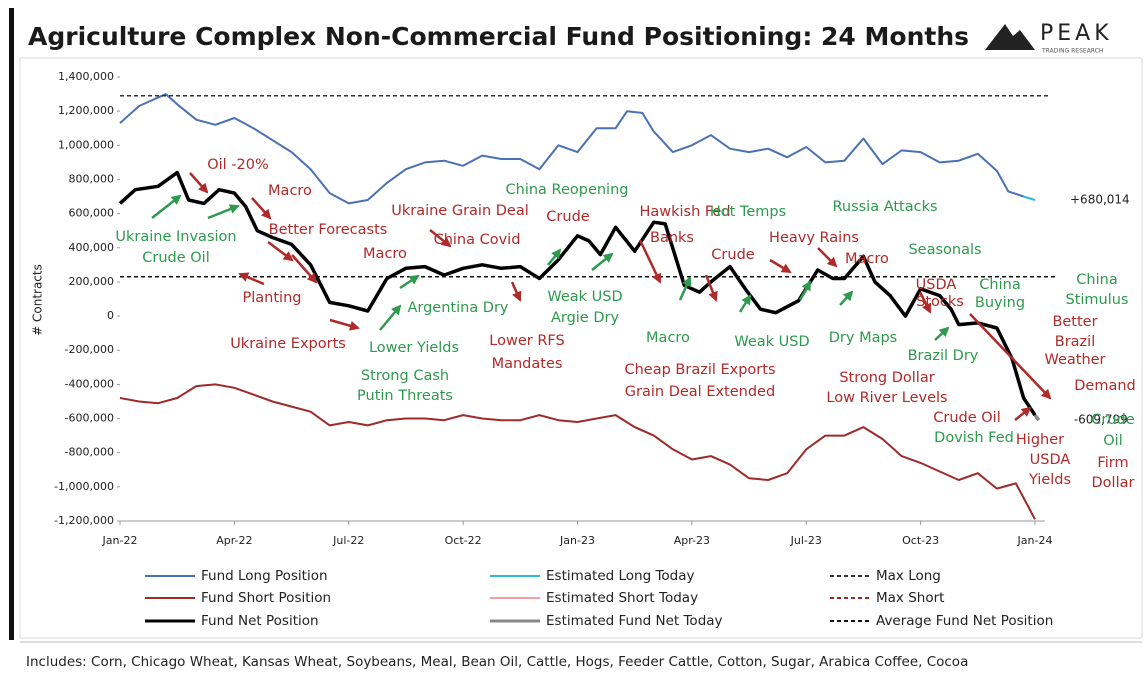 This screenshot has width=1145, height=692. I want to click on y-axis-label: # Contracts, so click(38, 300).